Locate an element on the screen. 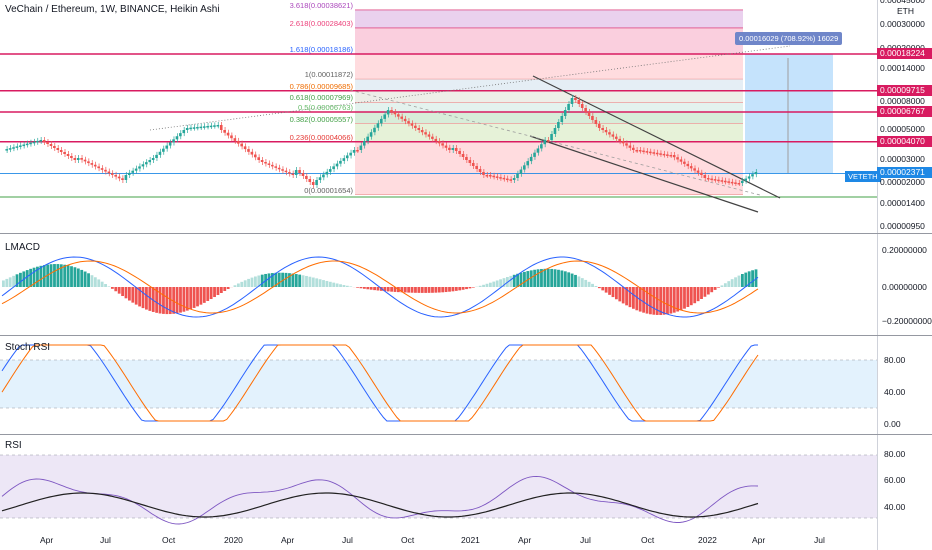 The width and height of the screenshot is (932, 550). rsi-band is located at coordinates (438, 486).